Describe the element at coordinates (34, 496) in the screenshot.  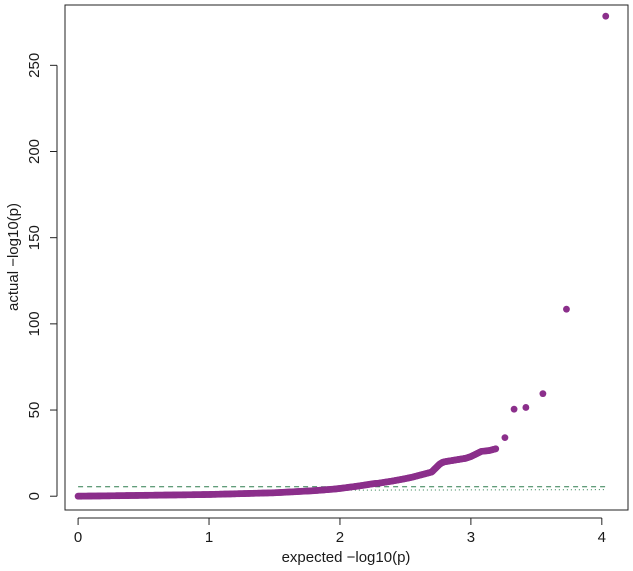
I see `y-tick-label: 0` at that location.